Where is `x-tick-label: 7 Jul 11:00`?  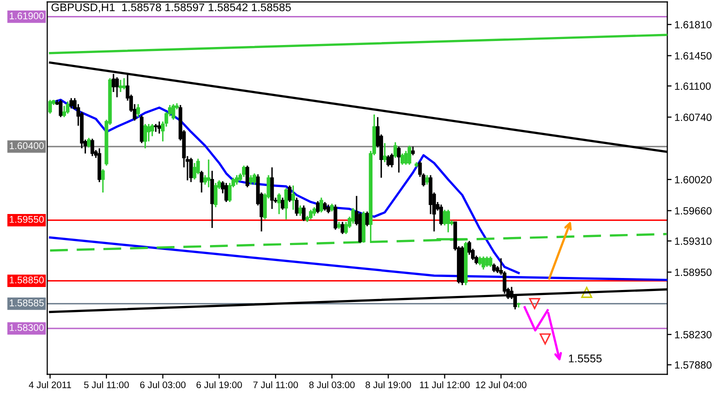 x-tick-label: 7 Jul 11:00 is located at coordinates (275, 384).